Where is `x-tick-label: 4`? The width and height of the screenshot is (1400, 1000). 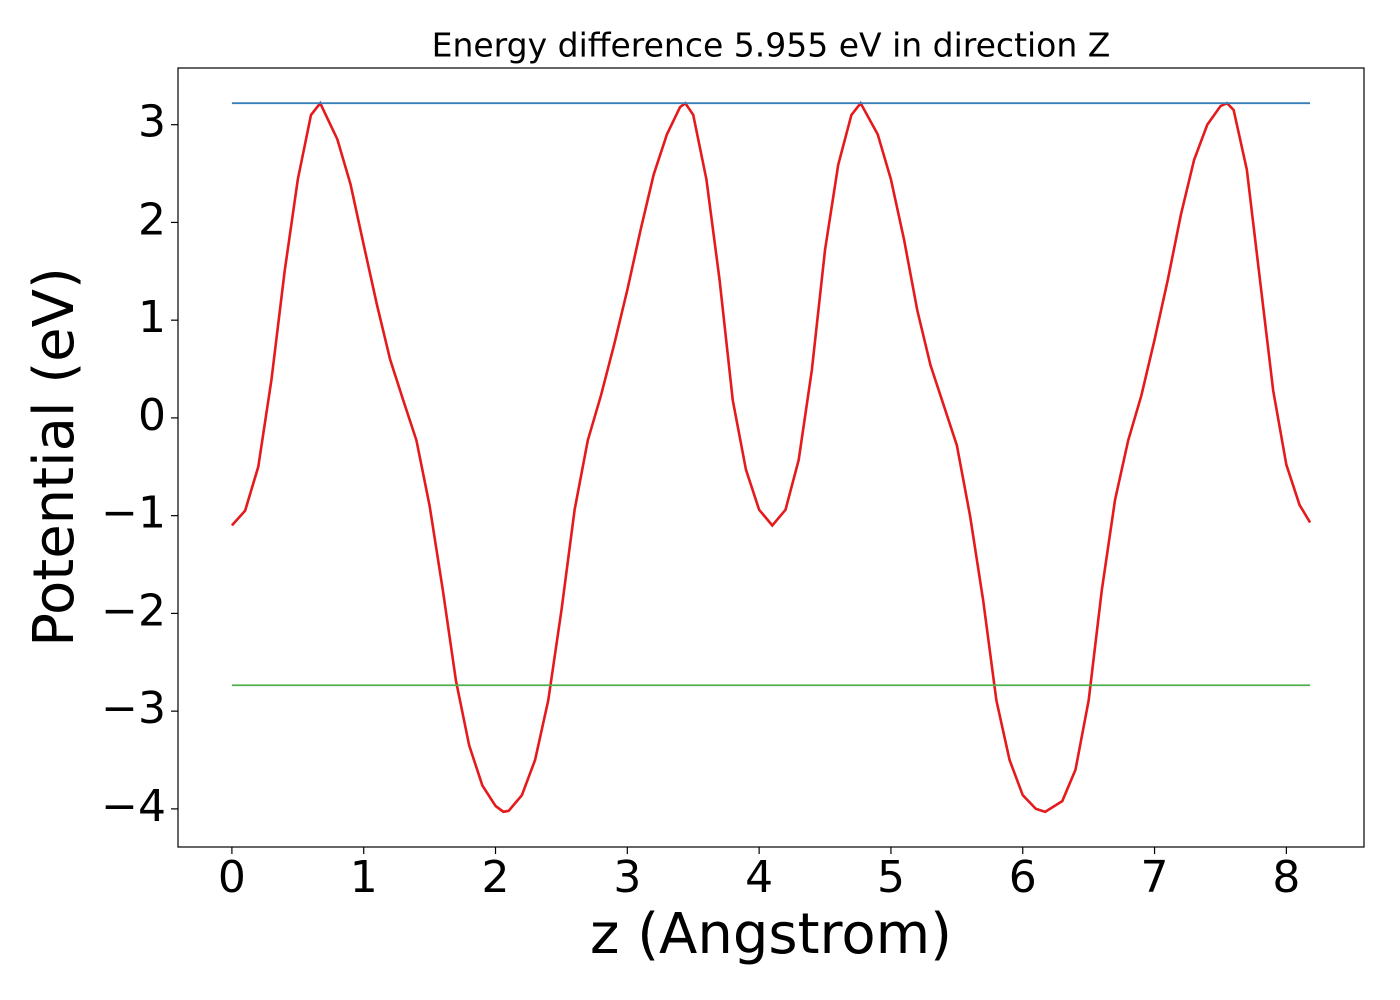
x-tick-label: 4 is located at coordinates (759, 877).